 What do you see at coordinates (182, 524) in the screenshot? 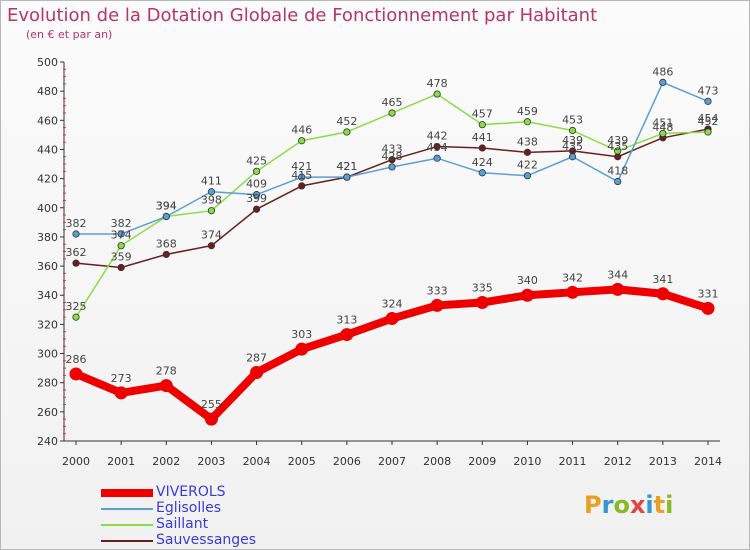
I see `legend-label-saillant: Saillant` at bounding box center [182, 524].